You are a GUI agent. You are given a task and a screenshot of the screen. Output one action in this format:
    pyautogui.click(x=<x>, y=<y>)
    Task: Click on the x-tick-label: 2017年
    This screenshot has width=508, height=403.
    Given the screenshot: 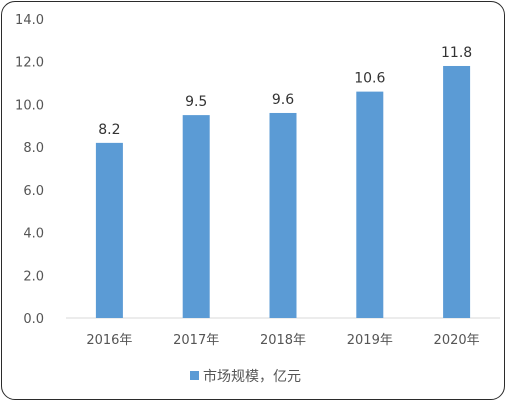 What is the action you would take?
    pyautogui.click(x=196, y=340)
    